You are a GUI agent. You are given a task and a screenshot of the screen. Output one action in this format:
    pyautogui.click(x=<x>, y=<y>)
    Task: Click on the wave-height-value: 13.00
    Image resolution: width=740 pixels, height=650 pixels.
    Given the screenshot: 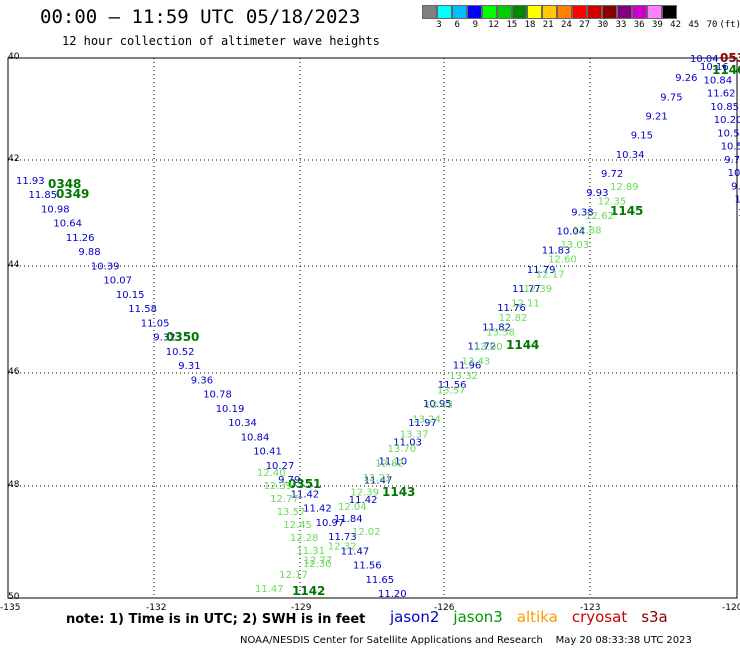 What is the action you would take?
    pyautogui.click(x=488, y=347)
    